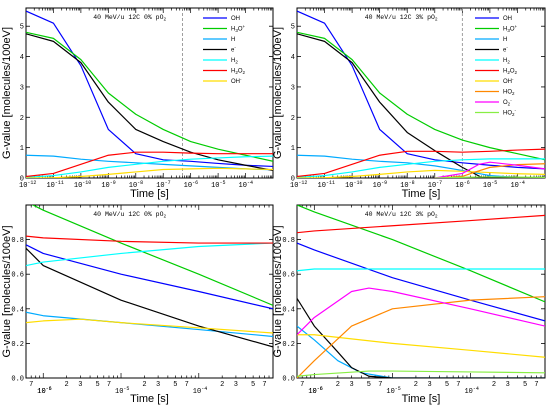 The width and height of the screenshot is (550, 408). I want to click on legend-label-o2: O2-, so click(507, 102).